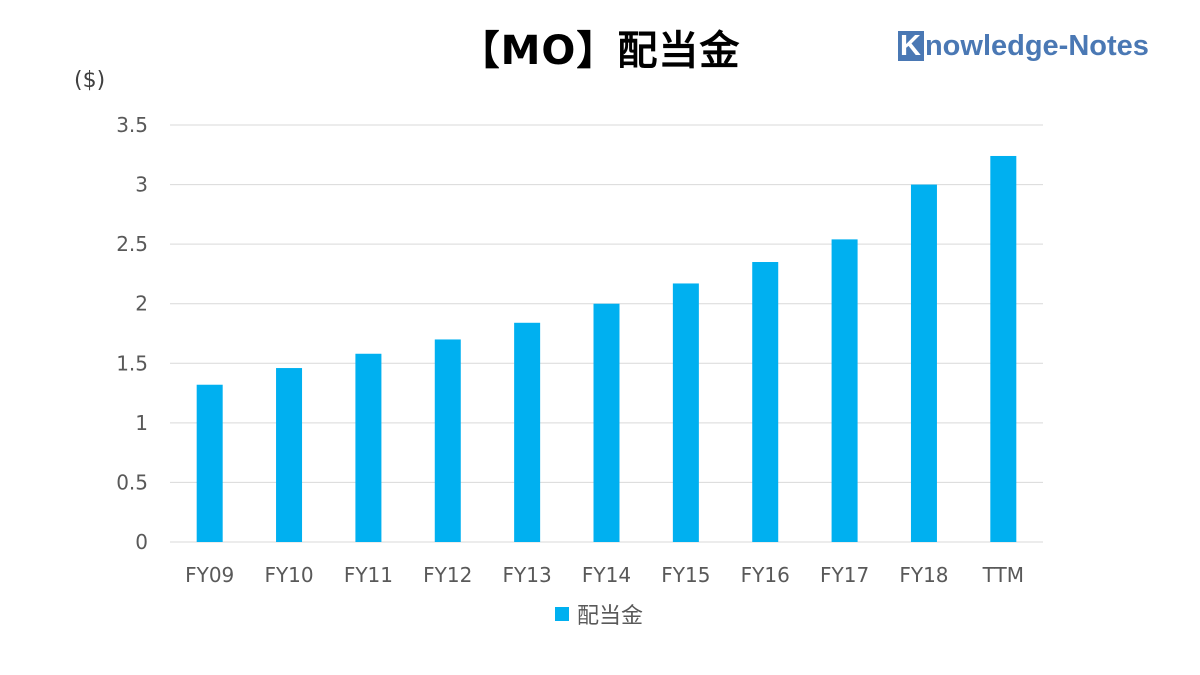 This screenshot has height=675, width=1200. What do you see at coordinates (90, 80) in the screenshot?
I see `y-axis-unit-label: ($)` at bounding box center [90, 80].